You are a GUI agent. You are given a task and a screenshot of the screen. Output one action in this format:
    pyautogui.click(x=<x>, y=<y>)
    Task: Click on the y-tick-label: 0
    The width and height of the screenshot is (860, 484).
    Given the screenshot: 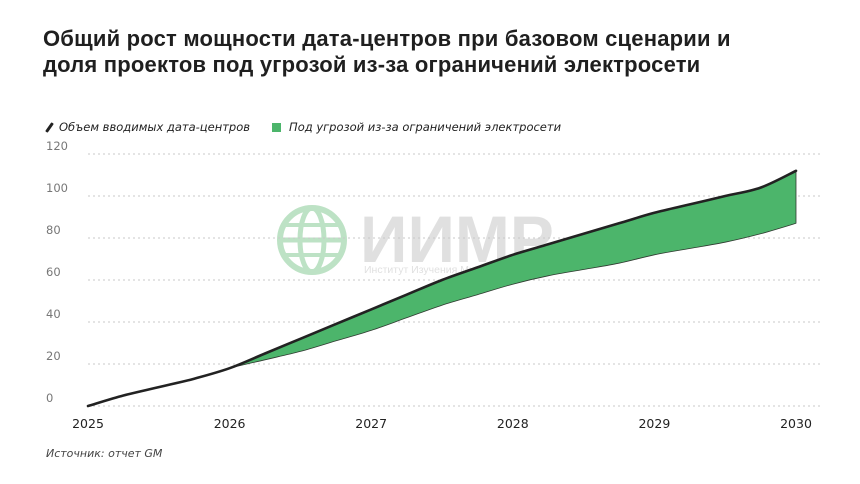 What is the action you would take?
    pyautogui.click(x=49, y=398)
    